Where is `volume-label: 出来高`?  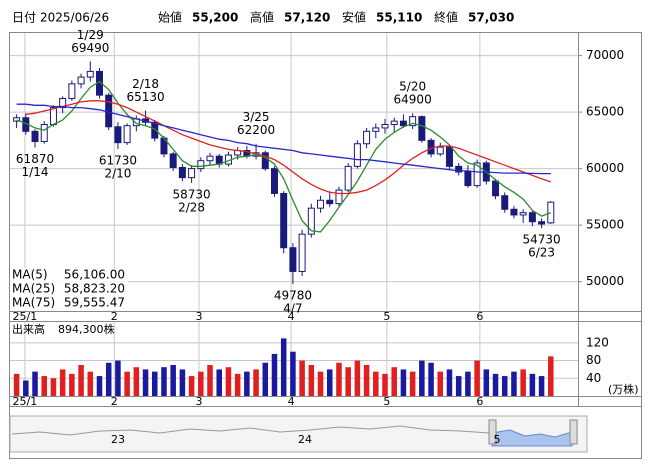 volume-label: 出来高 is located at coordinates (28, 329).